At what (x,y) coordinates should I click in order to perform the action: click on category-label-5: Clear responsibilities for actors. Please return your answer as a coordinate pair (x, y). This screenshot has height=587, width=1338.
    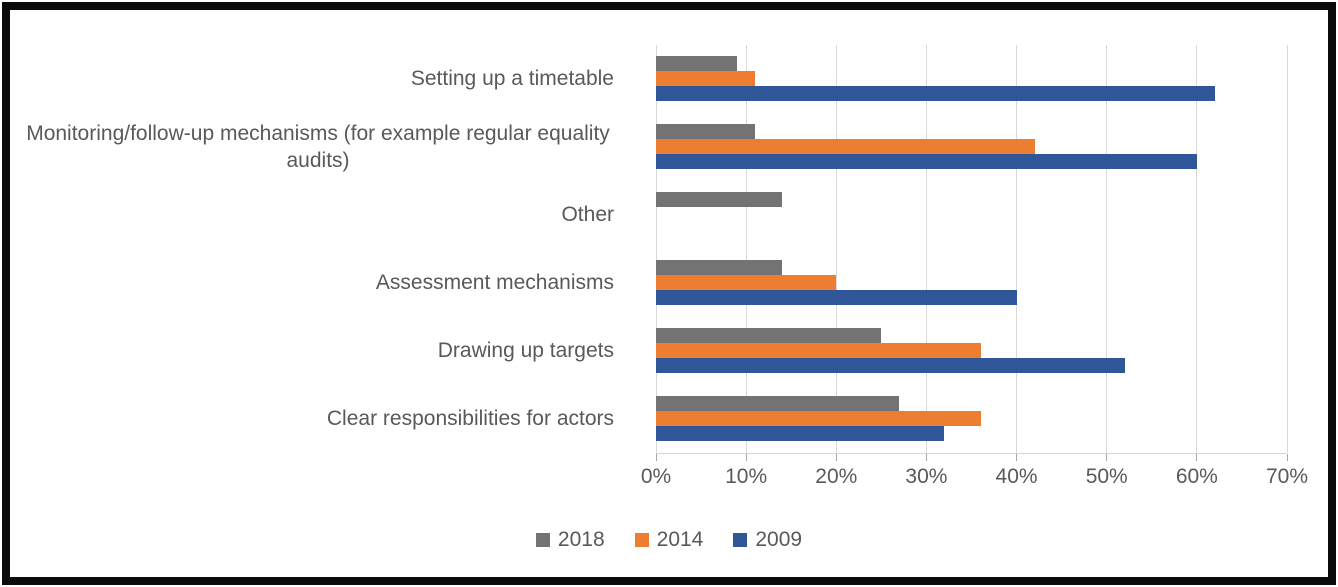
    Looking at the image, I should click on (470, 419).